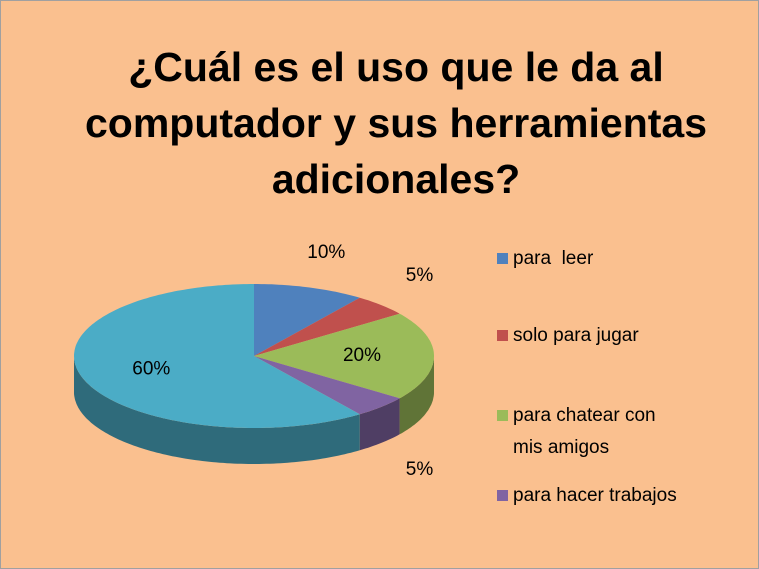  What do you see at coordinates (553, 258) in the screenshot?
I see `legend-label: para leer` at bounding box center [553, 258].